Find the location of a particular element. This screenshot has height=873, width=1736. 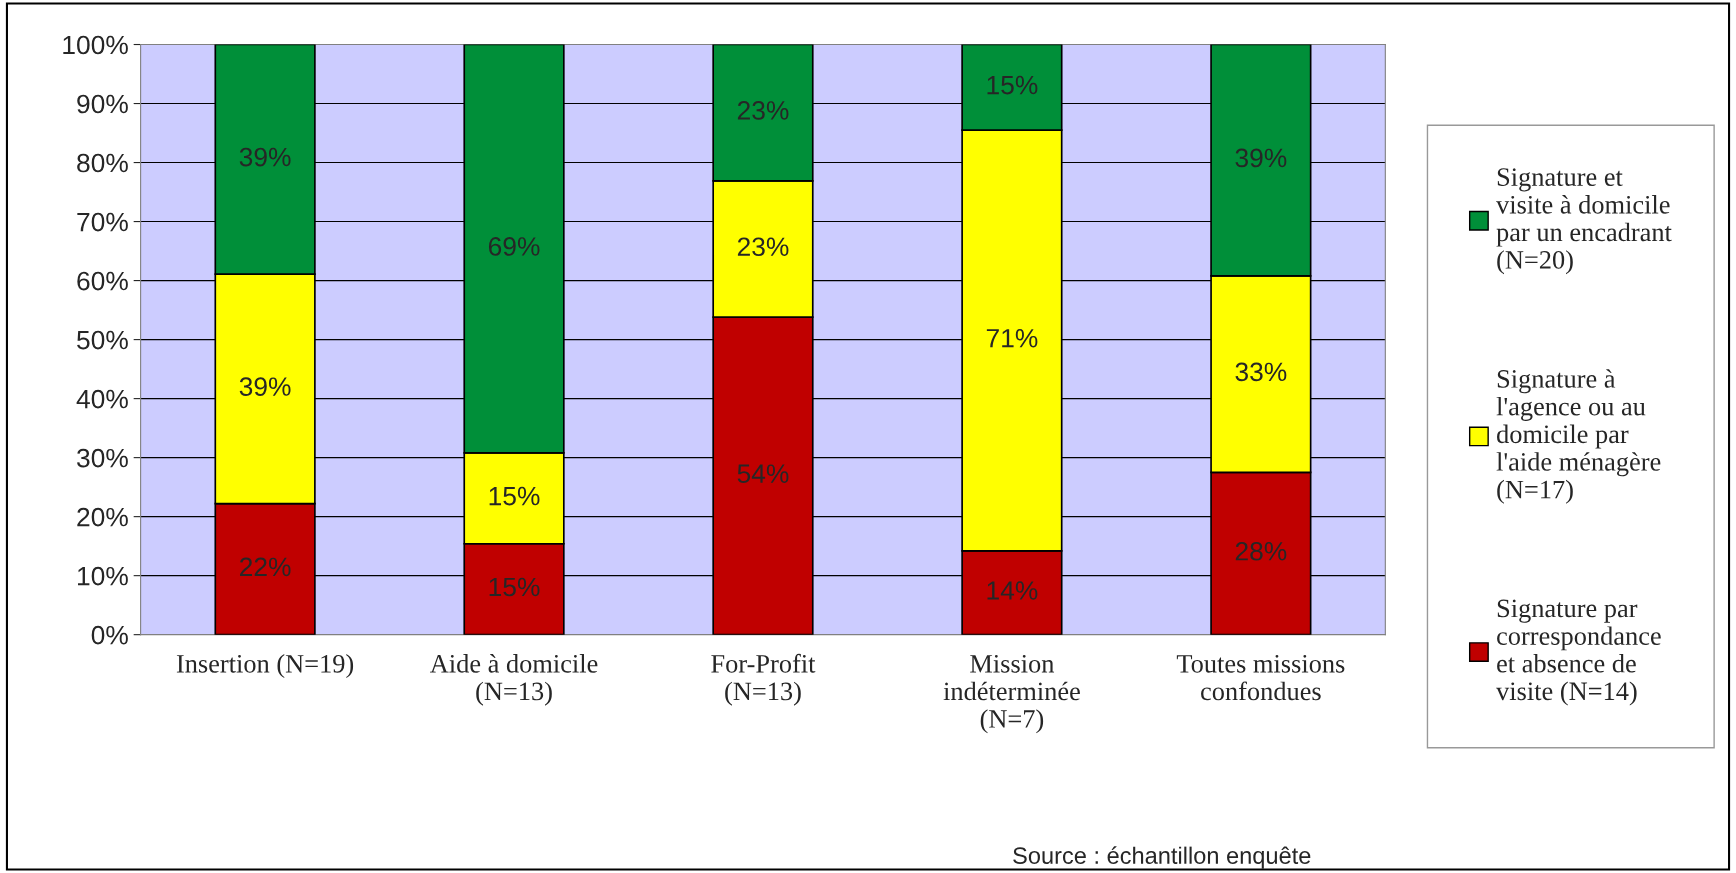

y-tick-label: 10% is located at coordinates (103, 576).